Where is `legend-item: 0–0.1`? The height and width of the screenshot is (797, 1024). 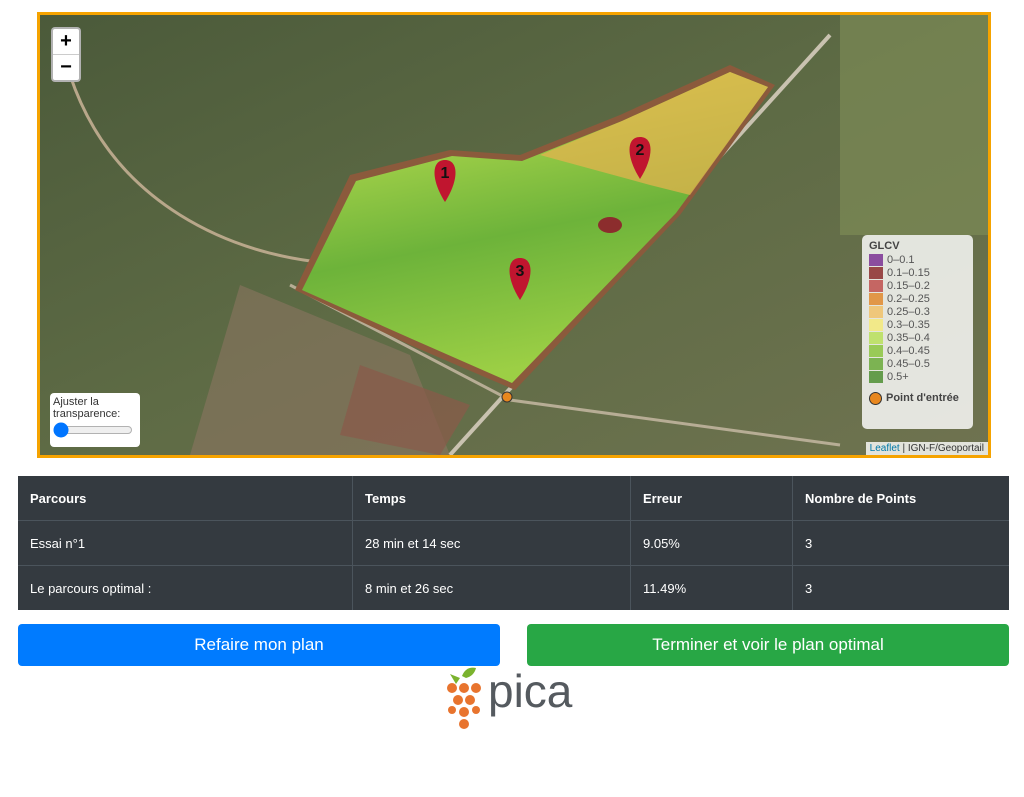 legend-item: 0–0.1 is located at coordinates (917, 260).